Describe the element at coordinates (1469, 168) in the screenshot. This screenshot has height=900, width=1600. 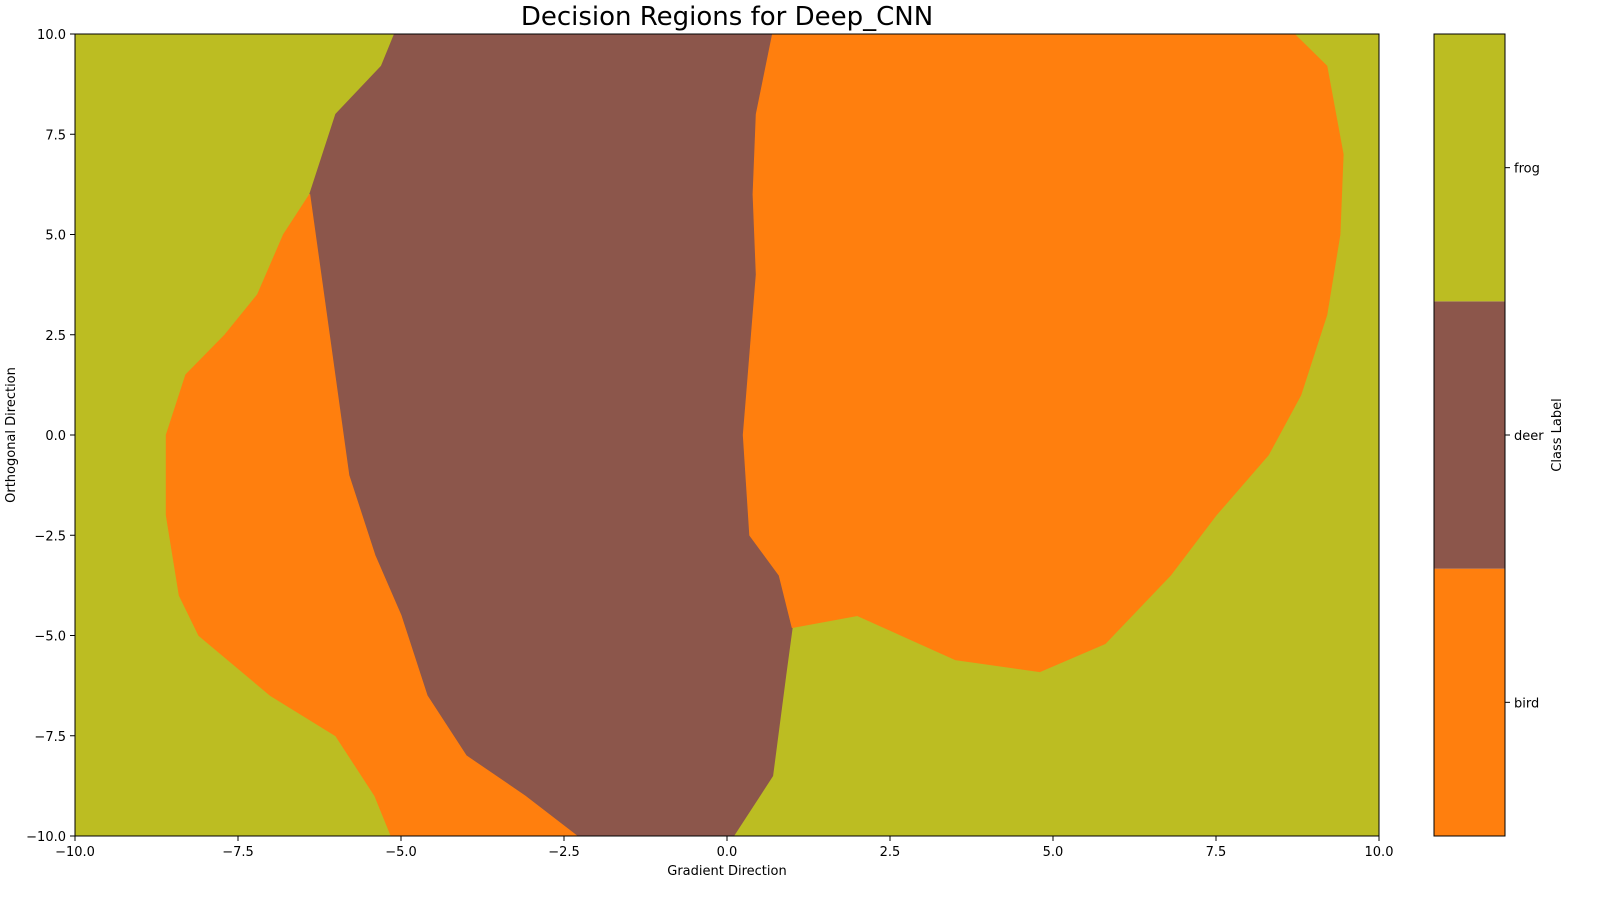
I see `colorbar-swatch-frog` at that location.